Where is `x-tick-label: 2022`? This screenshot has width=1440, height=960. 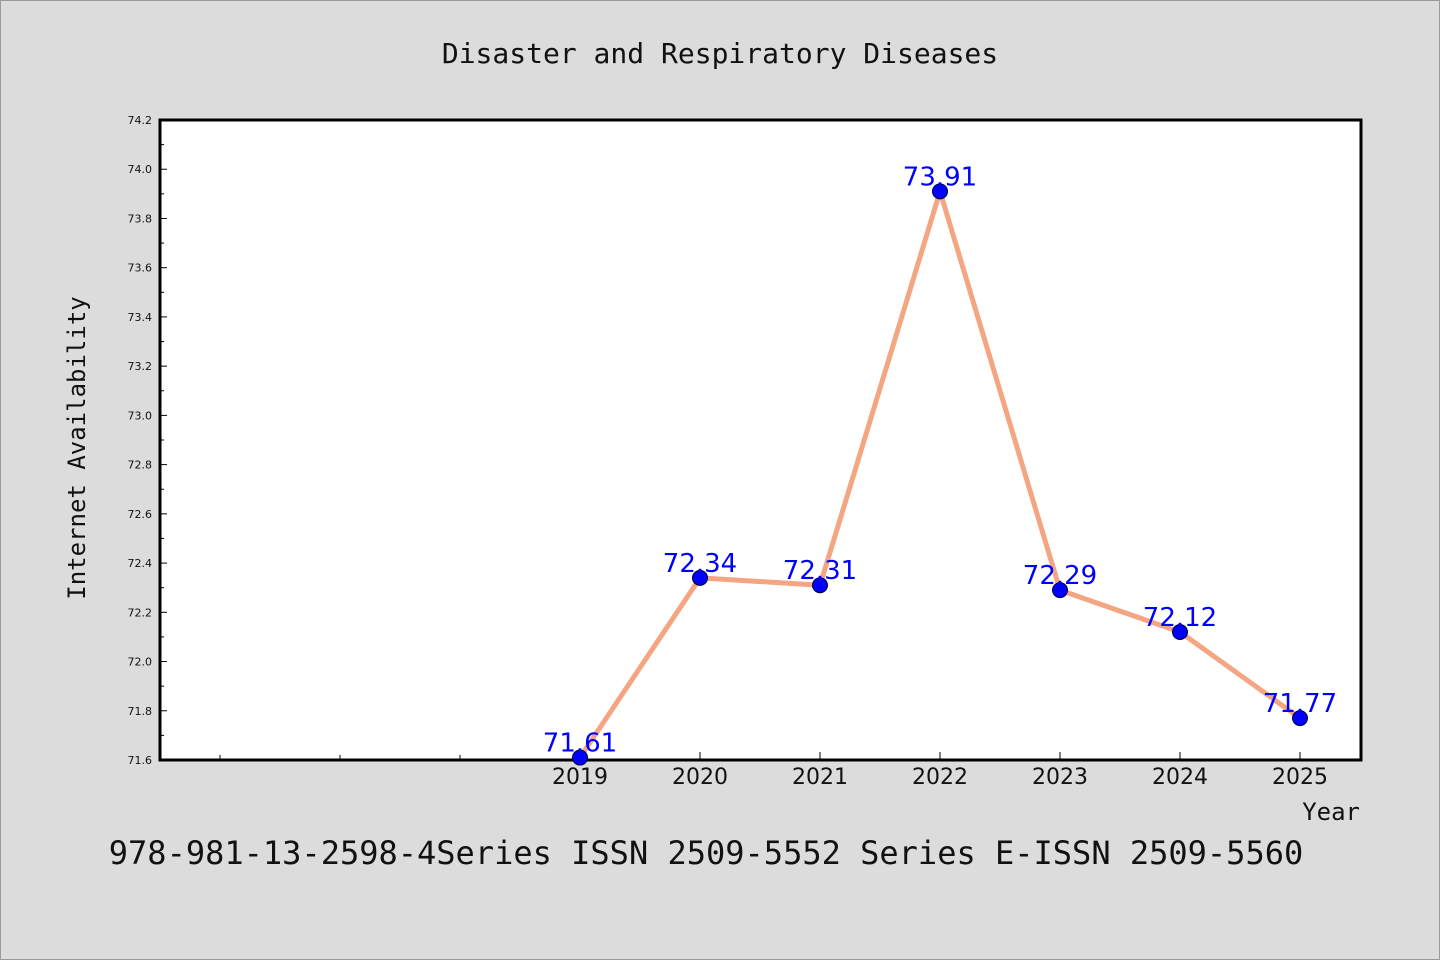 x-tick-label: 2022 is located at coordinates (940, 777).